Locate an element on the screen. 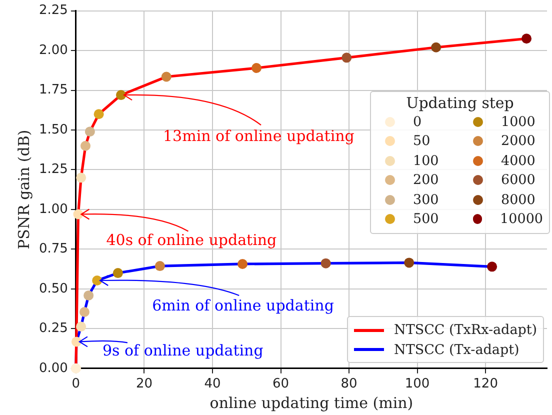 The width and height of the screenshot is (552, 415). x-tick-label: 40 is located at coordinates (212, 384).